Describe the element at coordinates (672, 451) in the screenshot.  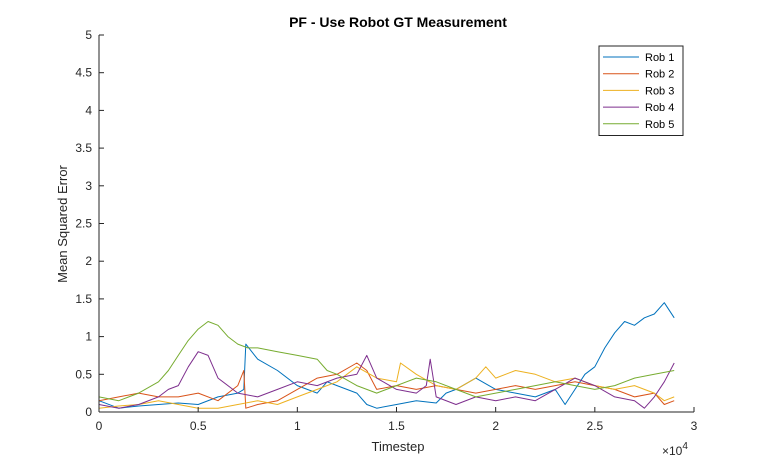
I see `x-exponent-base: ×10` at that location.